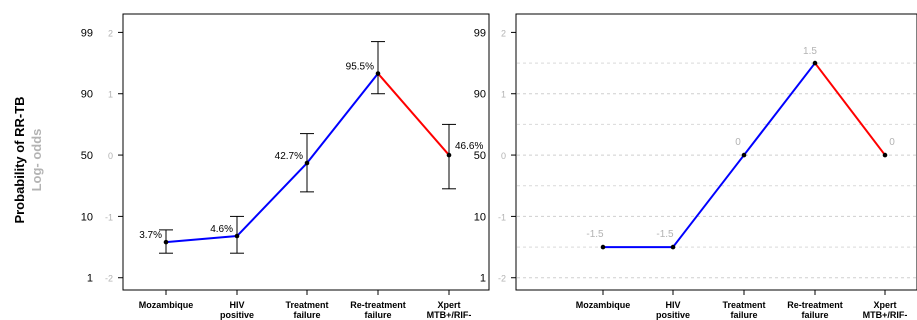 This screenshot has height=320, width=917. Describe the element at coordinates (810, 51) in the screenshot. I see `right-data-label: 1.5` at that location.